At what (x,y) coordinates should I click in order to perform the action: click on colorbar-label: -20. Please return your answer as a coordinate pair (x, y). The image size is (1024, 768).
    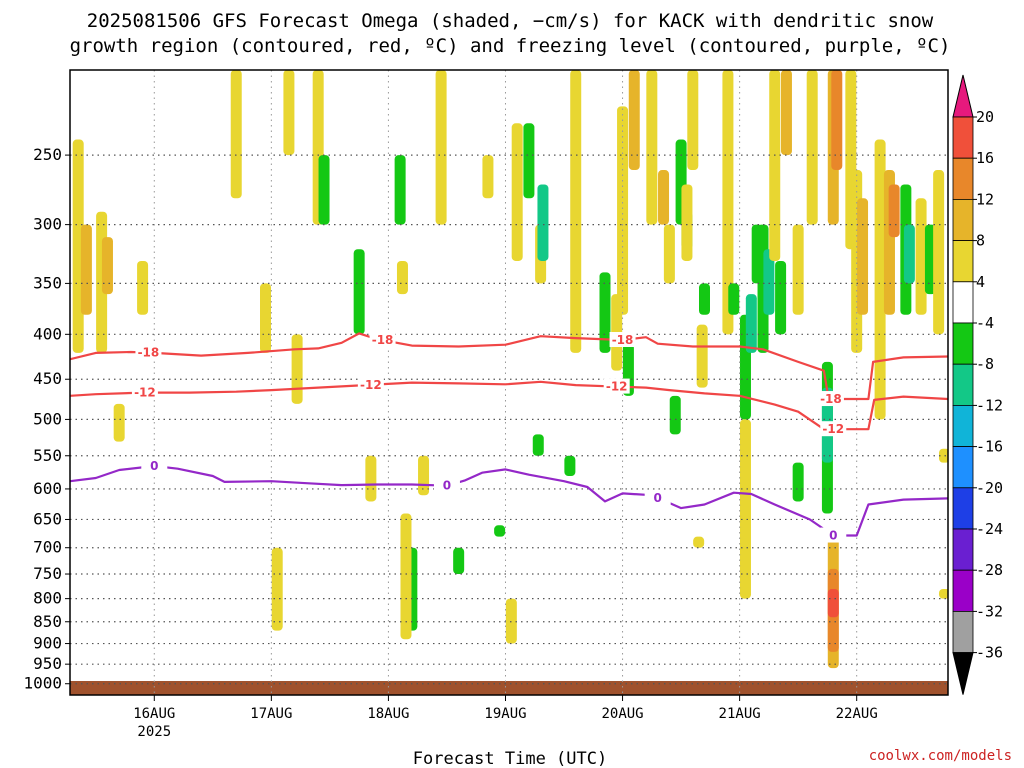
    Looking at the image, I should click on (989, 488).